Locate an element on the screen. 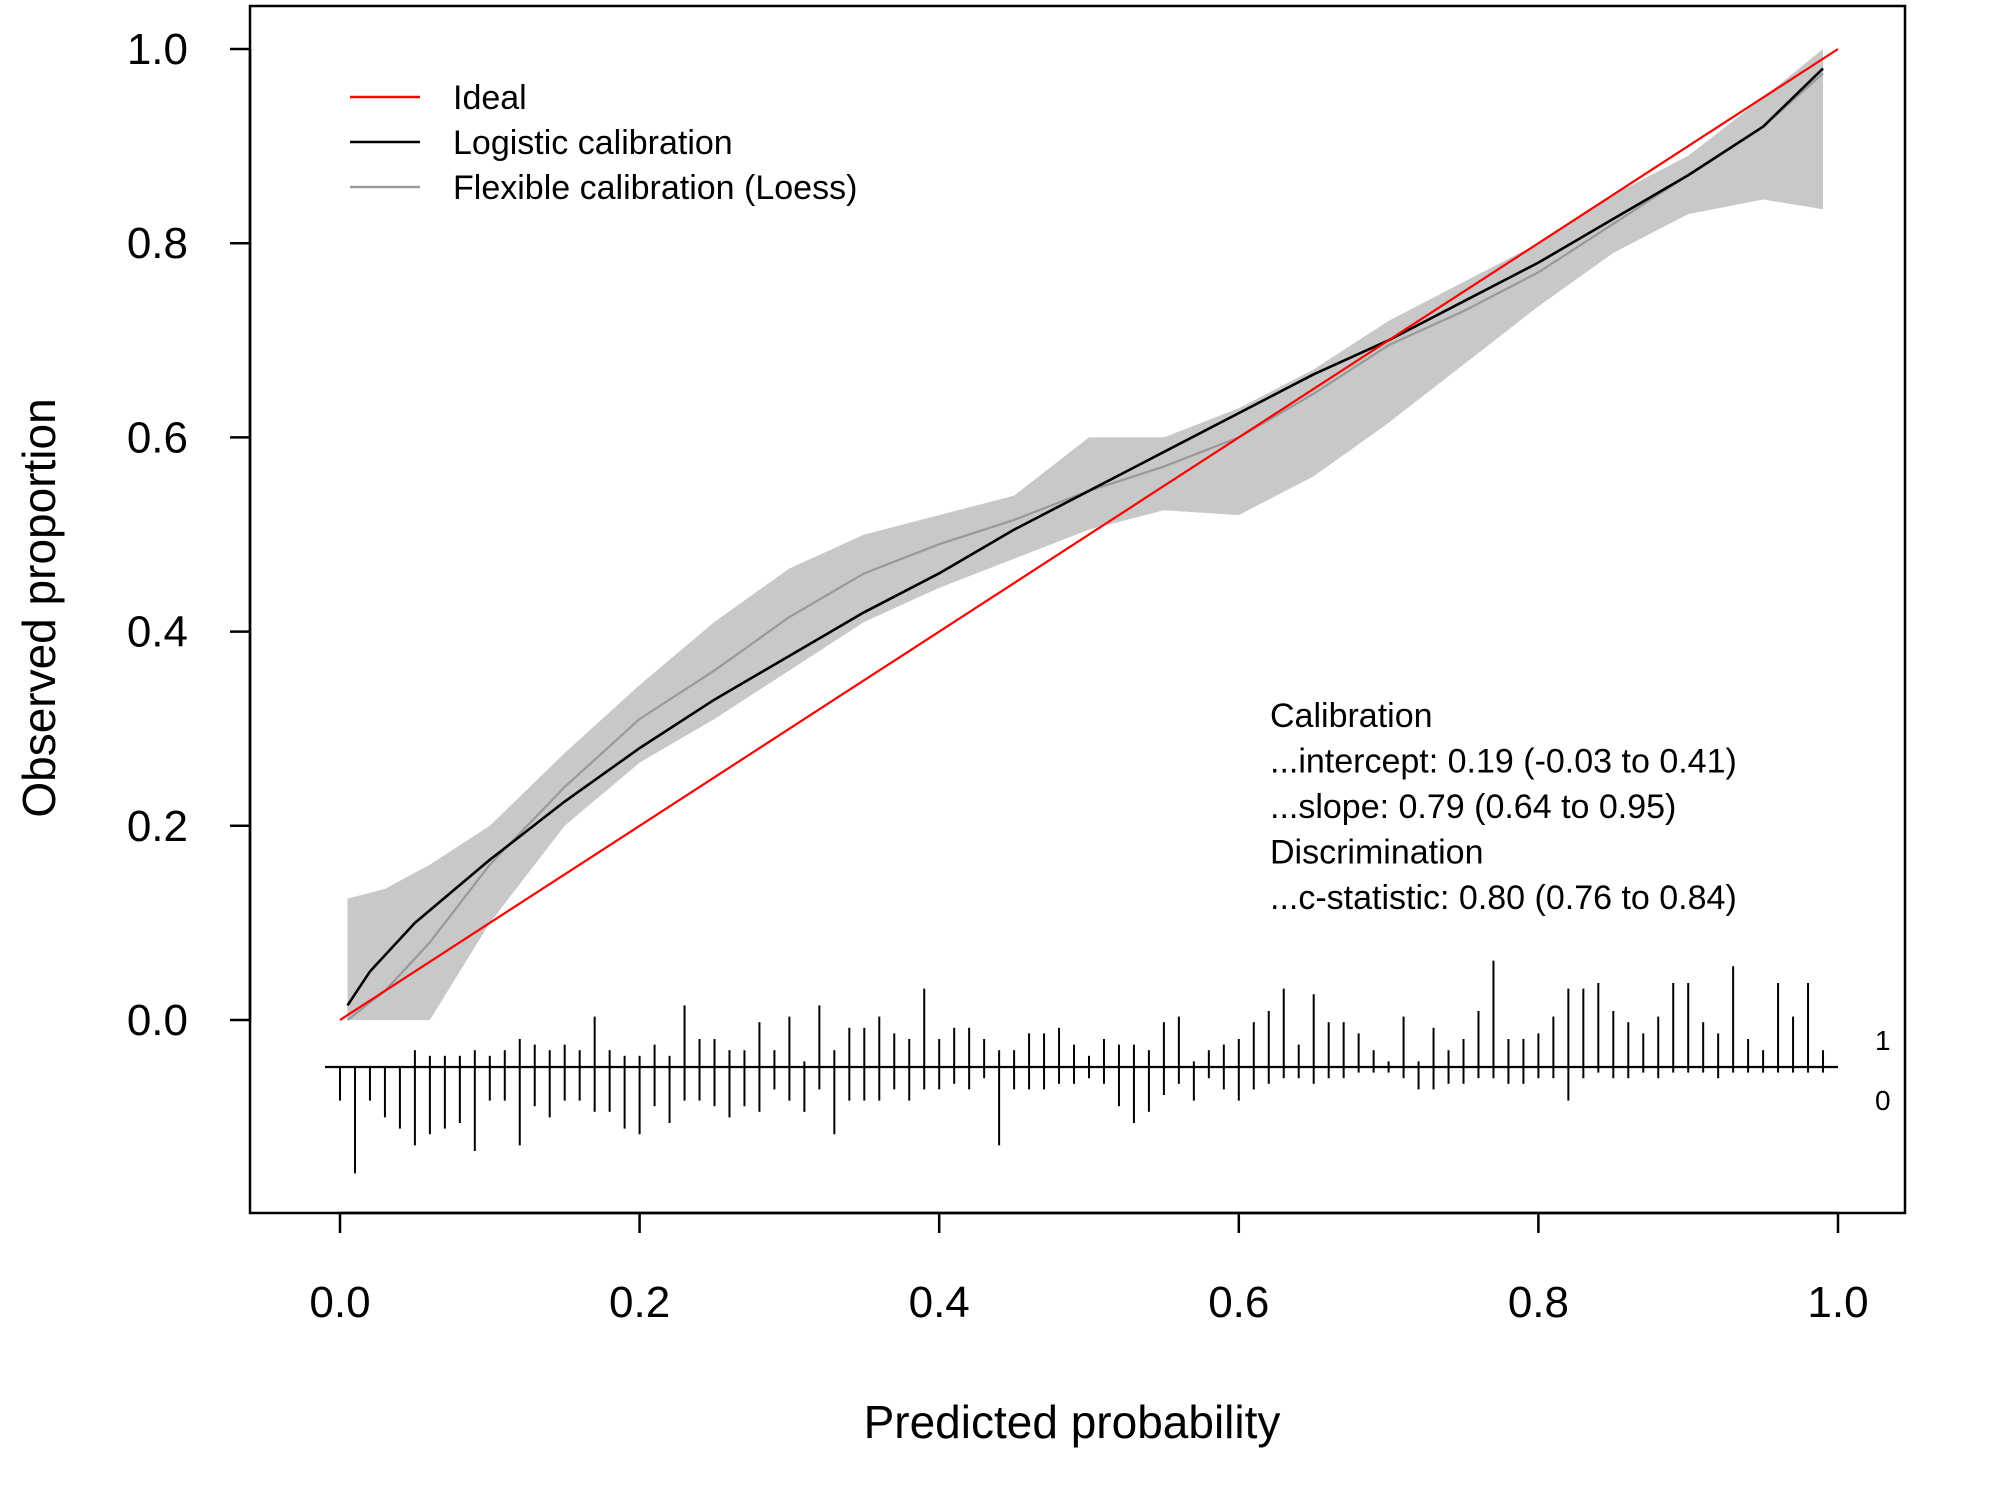 The height and width of the screenshot is (1500, 2000). y-tick-label: 0.2 is located at coordinates (157, 826).